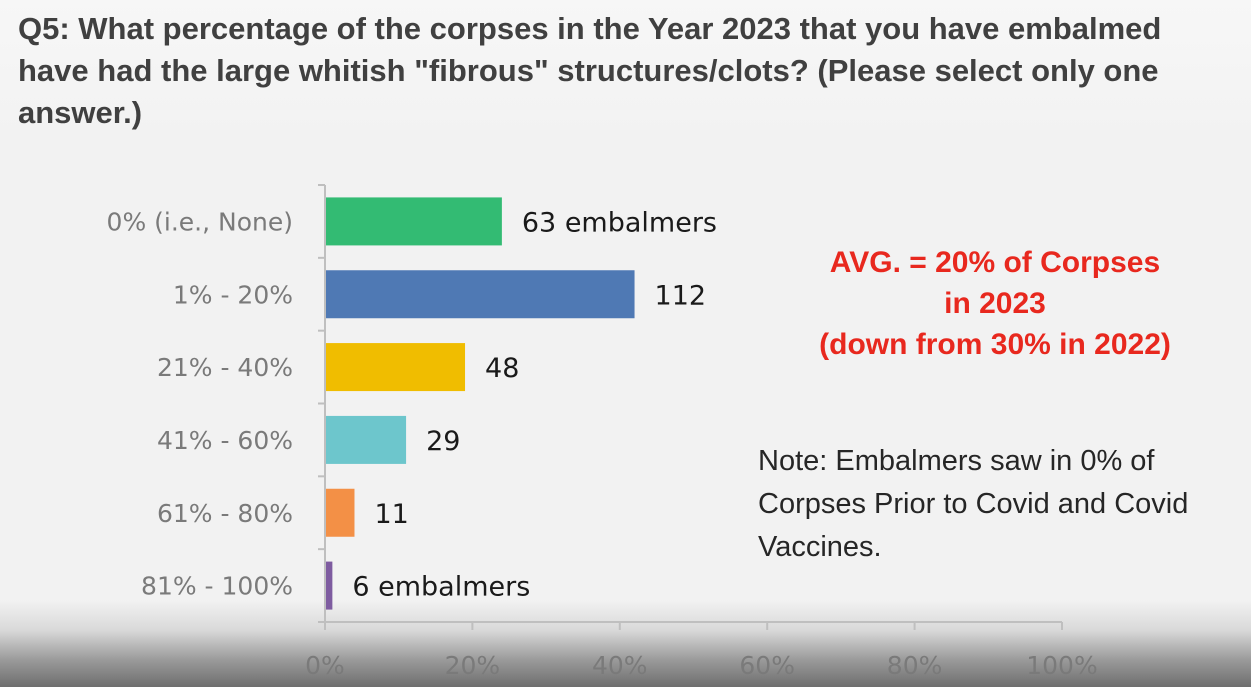  Describe the element at coordinates (200, 221) in the screenshot. I see `category-label-0: 0% (i.e., None)` at that location.